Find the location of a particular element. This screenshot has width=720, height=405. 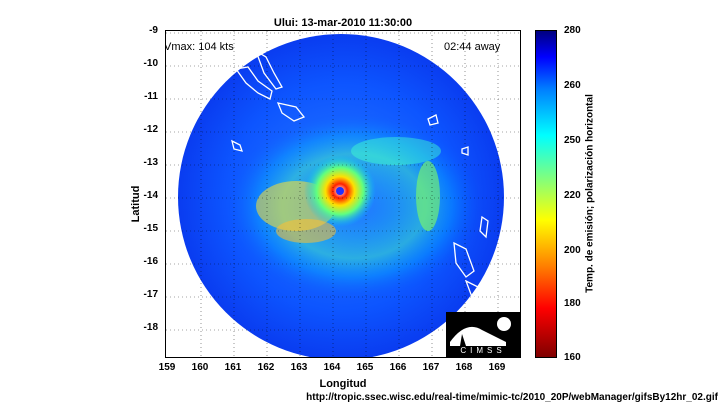

y-axis-label: Latitud is located at coordinates (136, 204).